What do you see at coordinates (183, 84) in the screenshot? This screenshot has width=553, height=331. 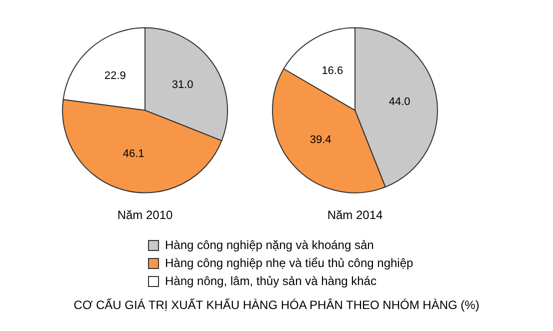 I see `data-label: 31.0` at bounding box center [183, 84].